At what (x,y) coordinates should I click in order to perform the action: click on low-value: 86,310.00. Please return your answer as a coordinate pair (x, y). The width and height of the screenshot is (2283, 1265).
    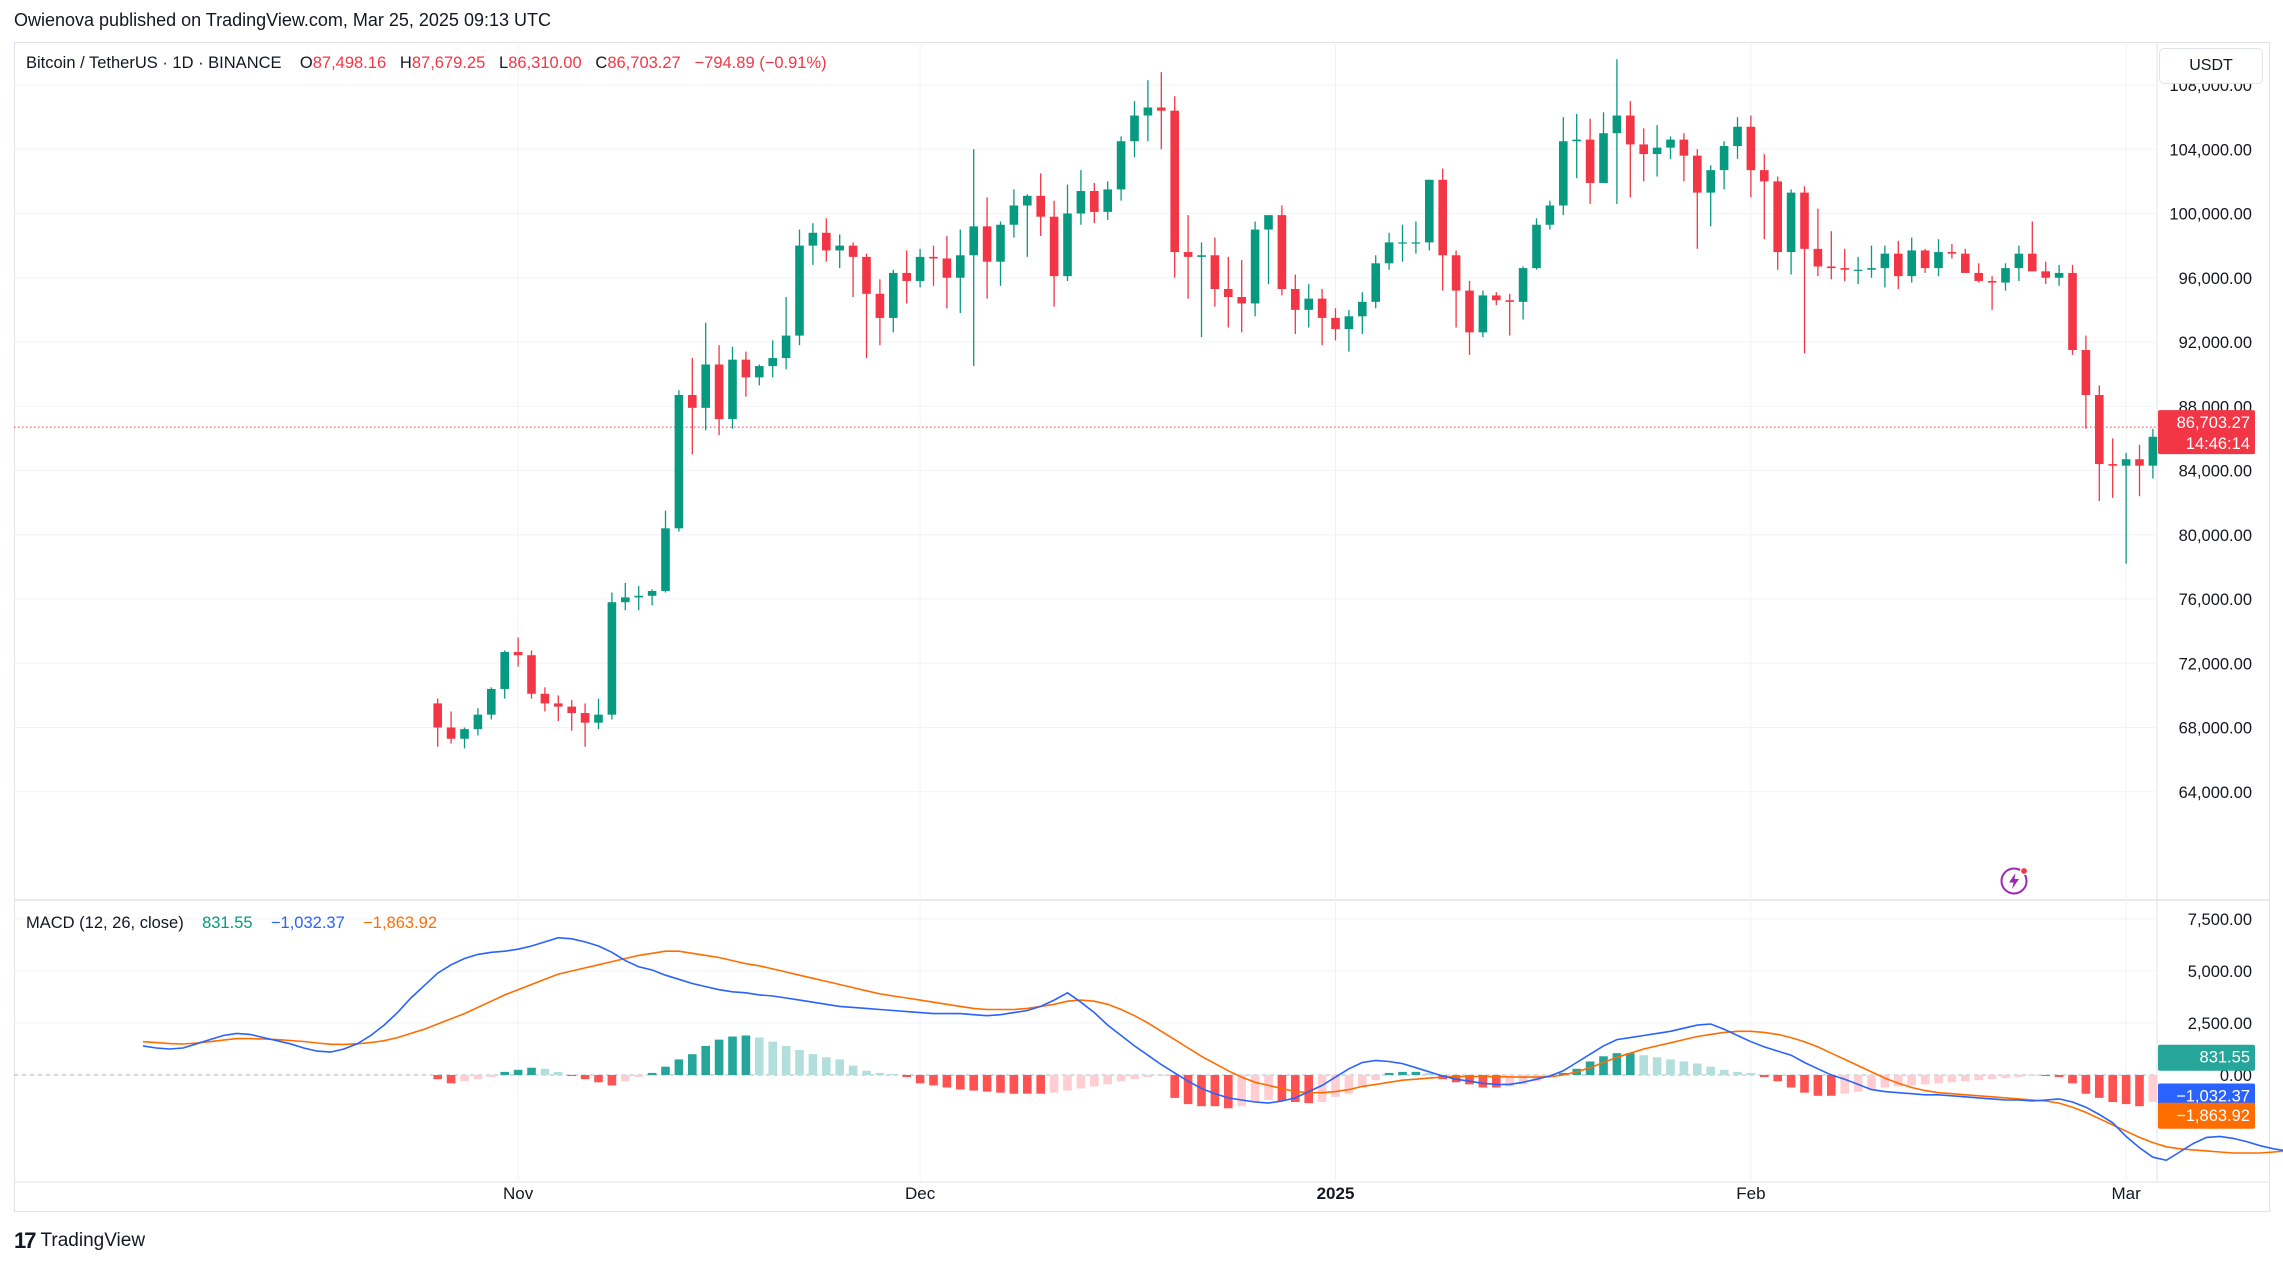
    Looking at the image, I should click on (545, 63).